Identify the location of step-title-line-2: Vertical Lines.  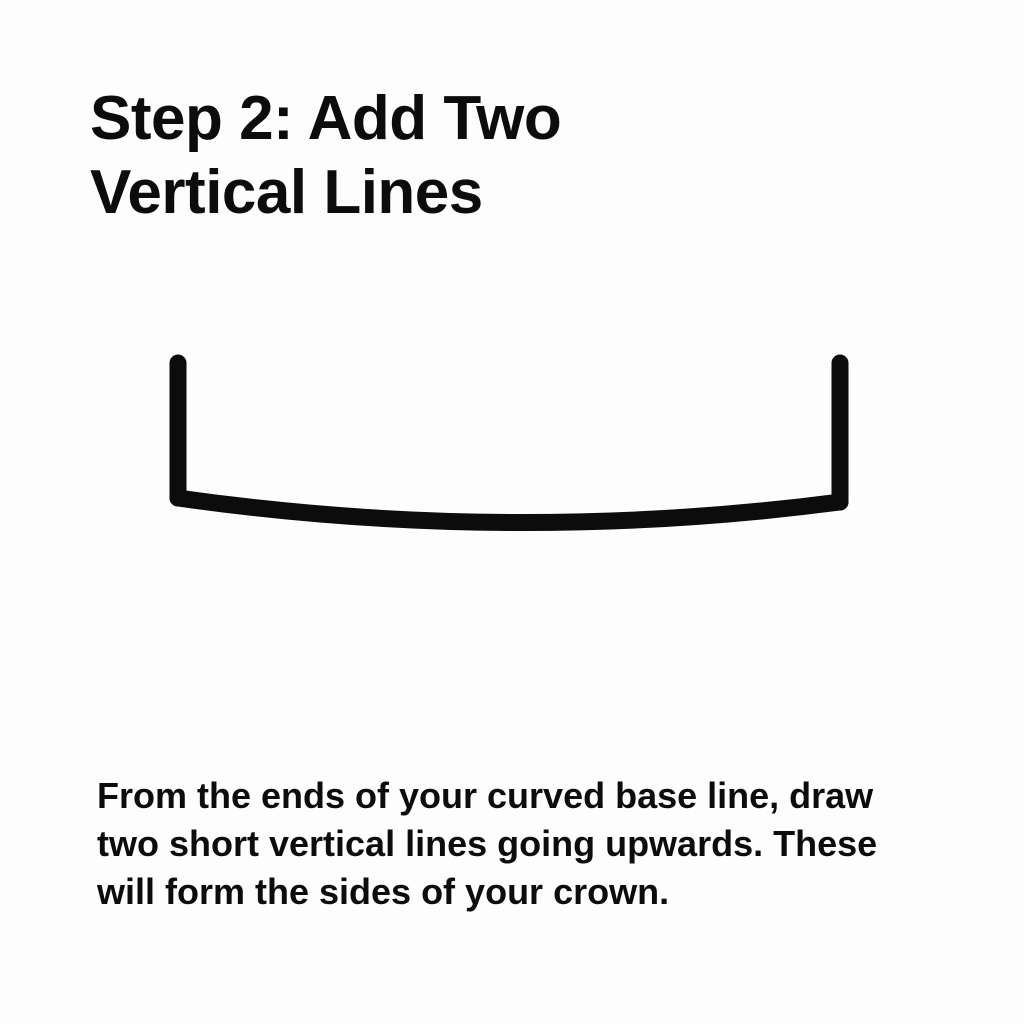
(286, 192).